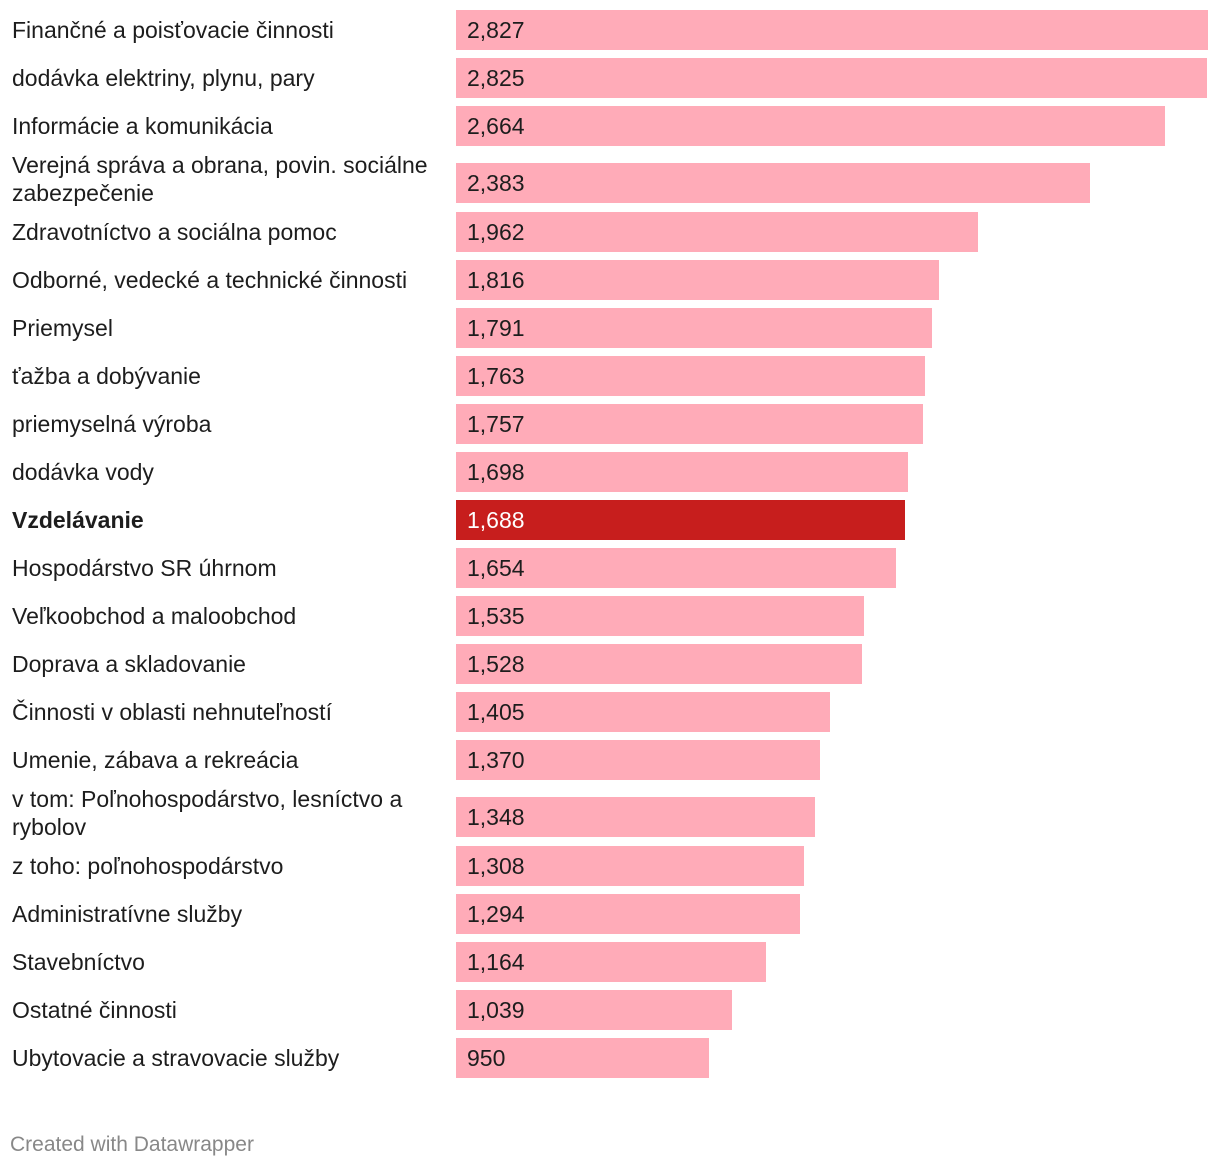  I want to click on value-label: 1,698, so click(496, 471).